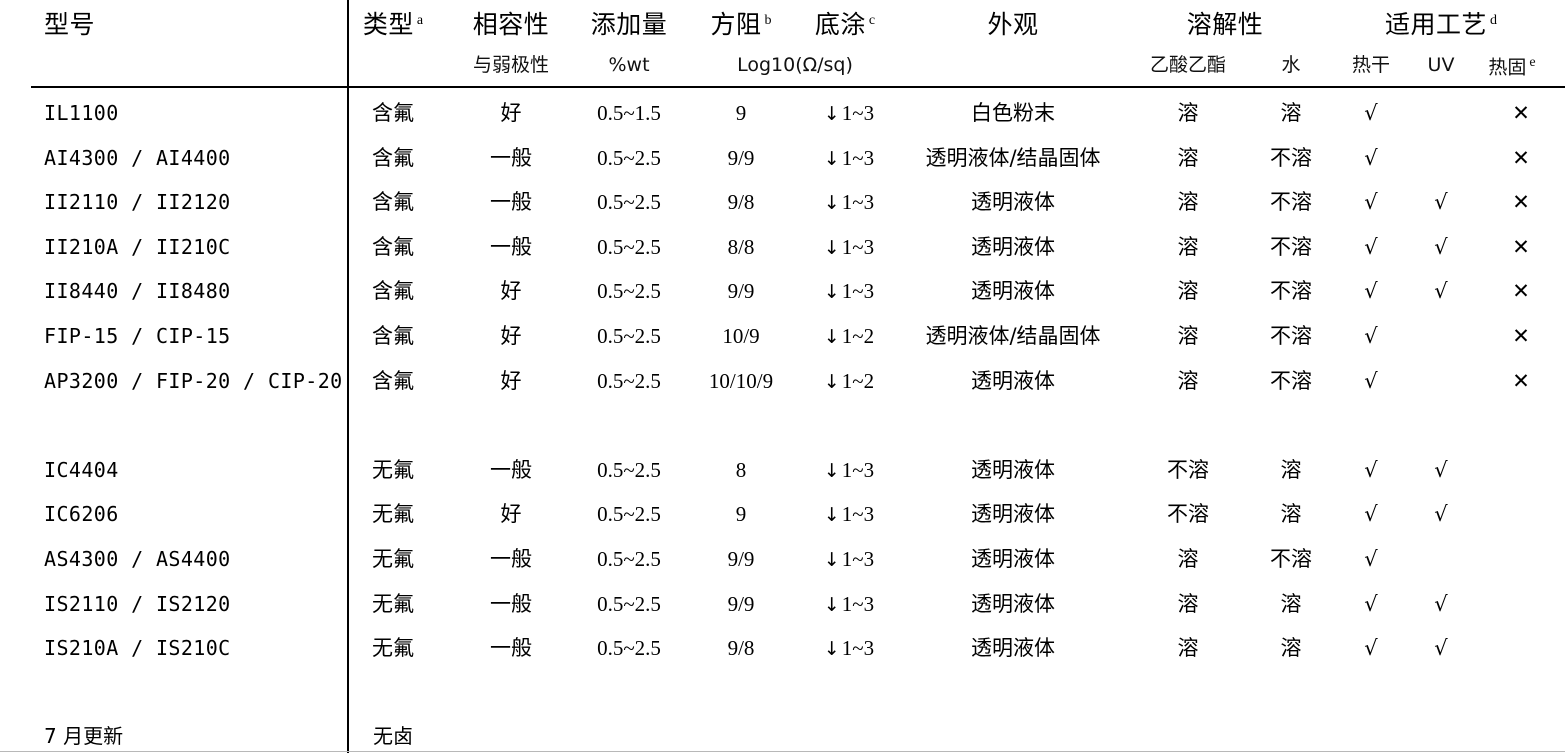 This screenshot has height=753, width=1565. I want to click on header-solubility-ethyl-acetate: 乙酸乙酯, so click(1188, 65).